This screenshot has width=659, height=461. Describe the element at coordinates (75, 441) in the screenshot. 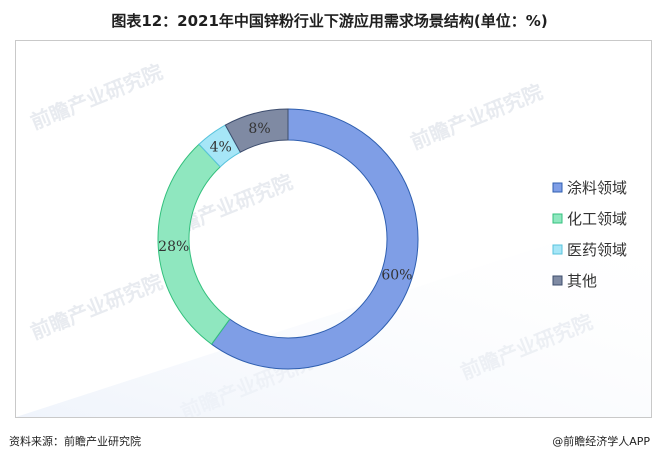

I see `source-note: 资料来源：前瞻产业研究院` at that location.